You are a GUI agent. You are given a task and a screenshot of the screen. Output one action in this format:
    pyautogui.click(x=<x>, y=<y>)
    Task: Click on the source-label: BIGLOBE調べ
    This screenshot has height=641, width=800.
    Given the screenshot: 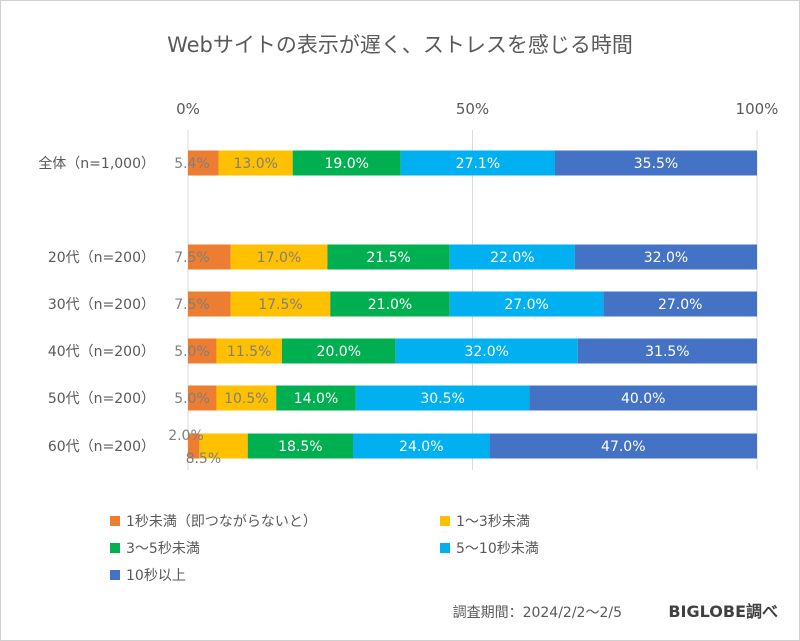 What is the action you would take?
    pyautogui.click(x=723, y=611)
    